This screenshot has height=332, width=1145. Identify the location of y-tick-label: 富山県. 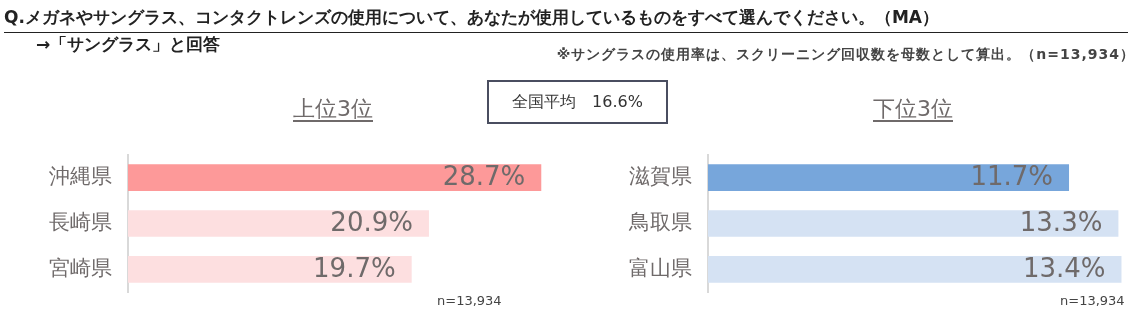
(660, 267).